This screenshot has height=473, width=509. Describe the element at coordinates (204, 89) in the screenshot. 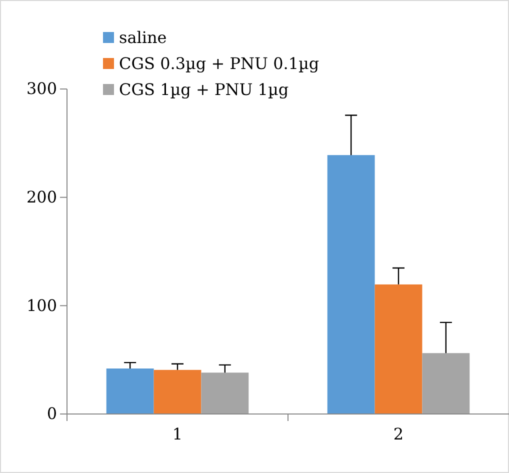

I see `legend-label: CGS 1µg + PNU 1µg` at that location.